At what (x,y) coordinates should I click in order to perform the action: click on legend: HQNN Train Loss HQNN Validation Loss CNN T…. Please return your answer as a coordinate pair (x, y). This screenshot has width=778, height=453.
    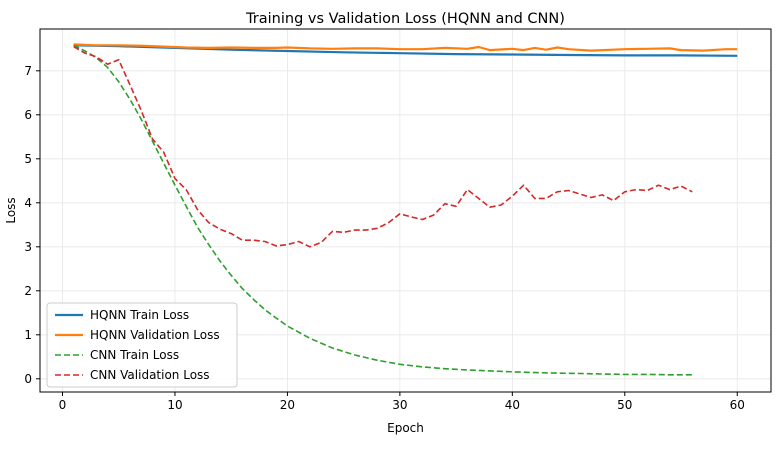
    Looking at the image, I should click on (142, 345).